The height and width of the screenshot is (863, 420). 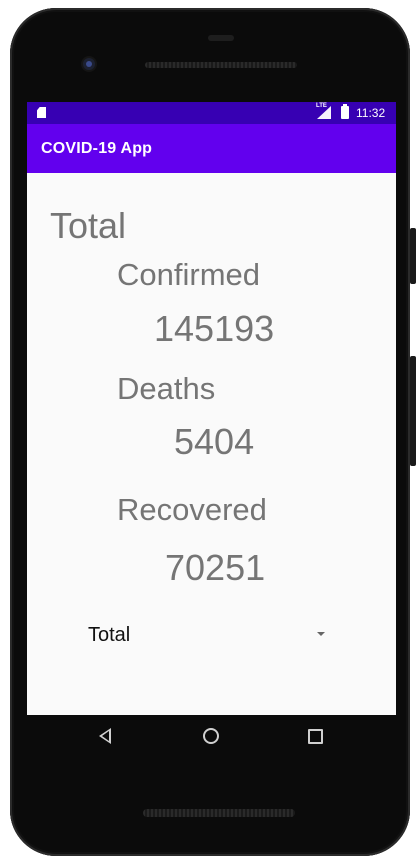 I want to click on confirmed-label: Confirmed, so click(x=188, y=274).